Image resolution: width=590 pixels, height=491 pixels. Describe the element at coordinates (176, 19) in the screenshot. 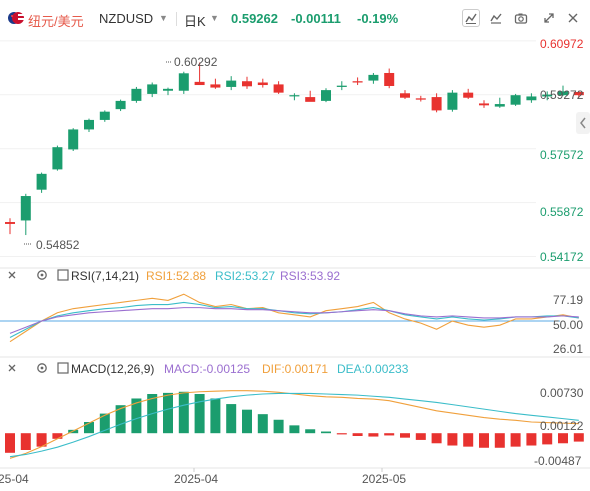

I see `divider` at that location.